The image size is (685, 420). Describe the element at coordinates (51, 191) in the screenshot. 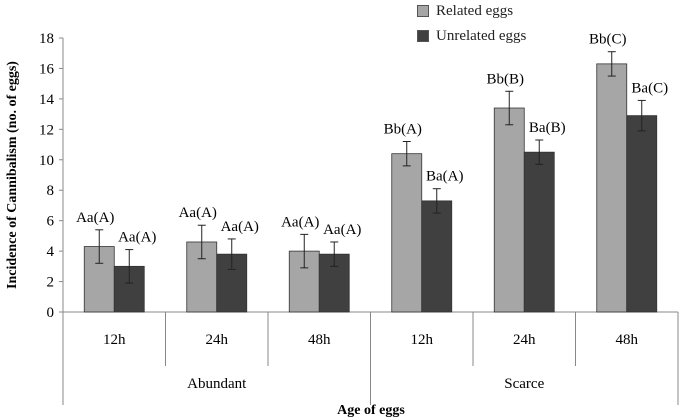

I see `y-tick-label: 8` at that location.